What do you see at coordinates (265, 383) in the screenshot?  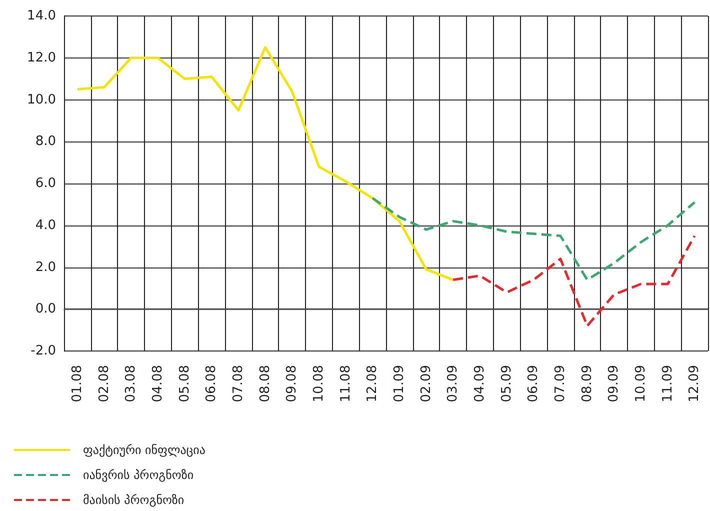 I see `x-tick-label: 08.08` at bounding box center [265, 383].